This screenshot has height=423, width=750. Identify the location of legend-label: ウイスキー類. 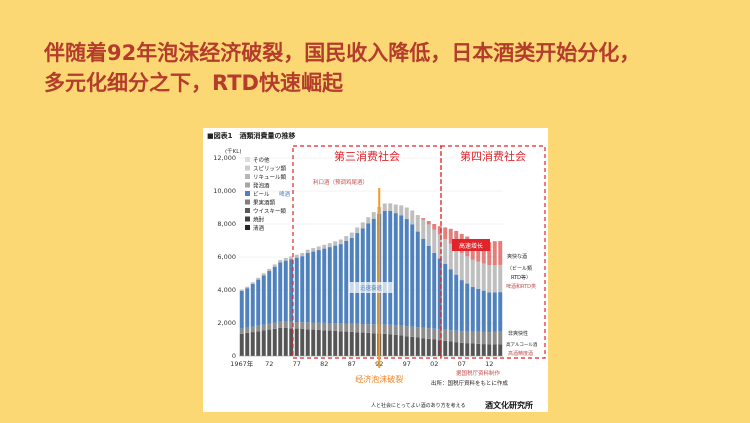
(269, 211).